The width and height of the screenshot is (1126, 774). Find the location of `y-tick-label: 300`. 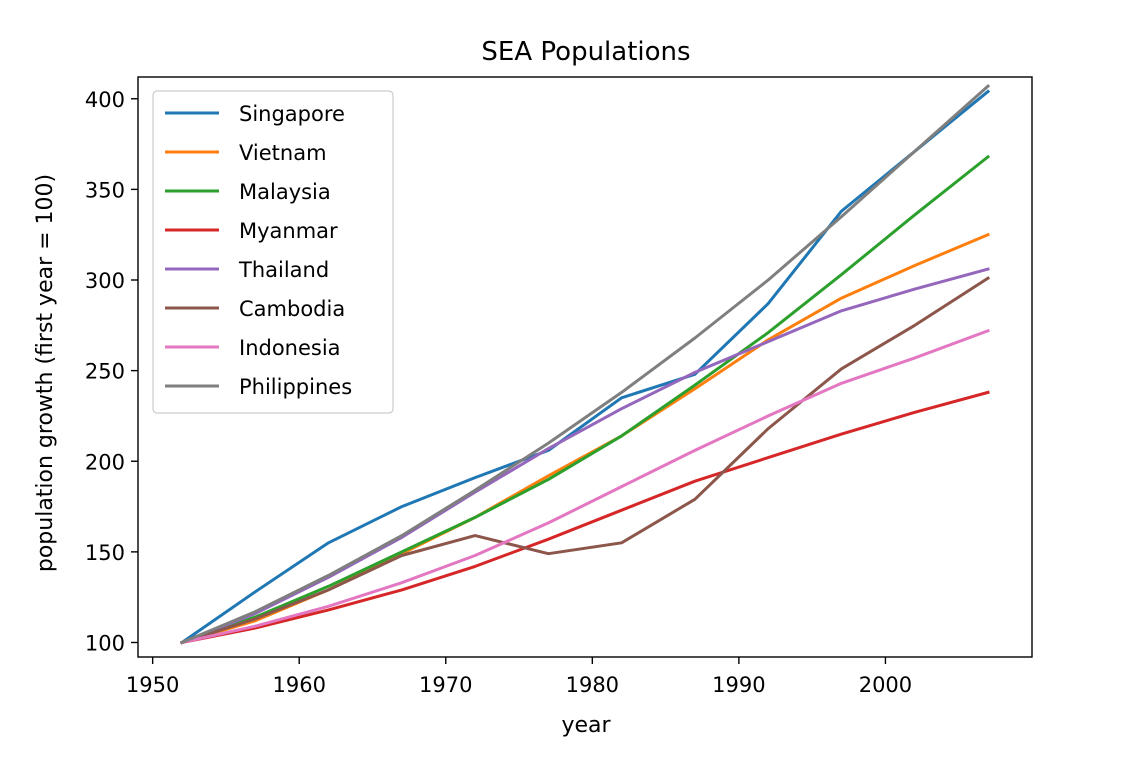

y-tick-label: 300 is located at coordinates (105, 281).